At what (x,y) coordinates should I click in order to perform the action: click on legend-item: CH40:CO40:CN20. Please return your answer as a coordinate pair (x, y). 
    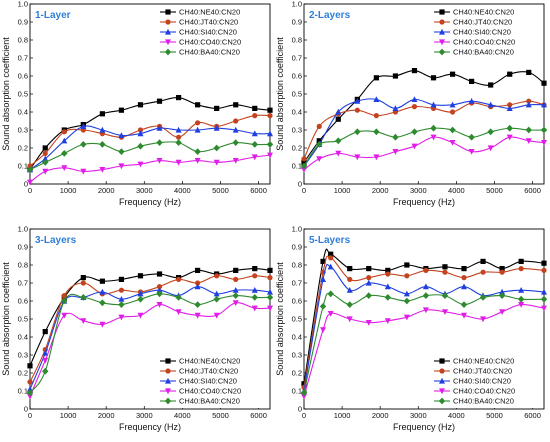
    Looking at the image, I should click on (200, 391).